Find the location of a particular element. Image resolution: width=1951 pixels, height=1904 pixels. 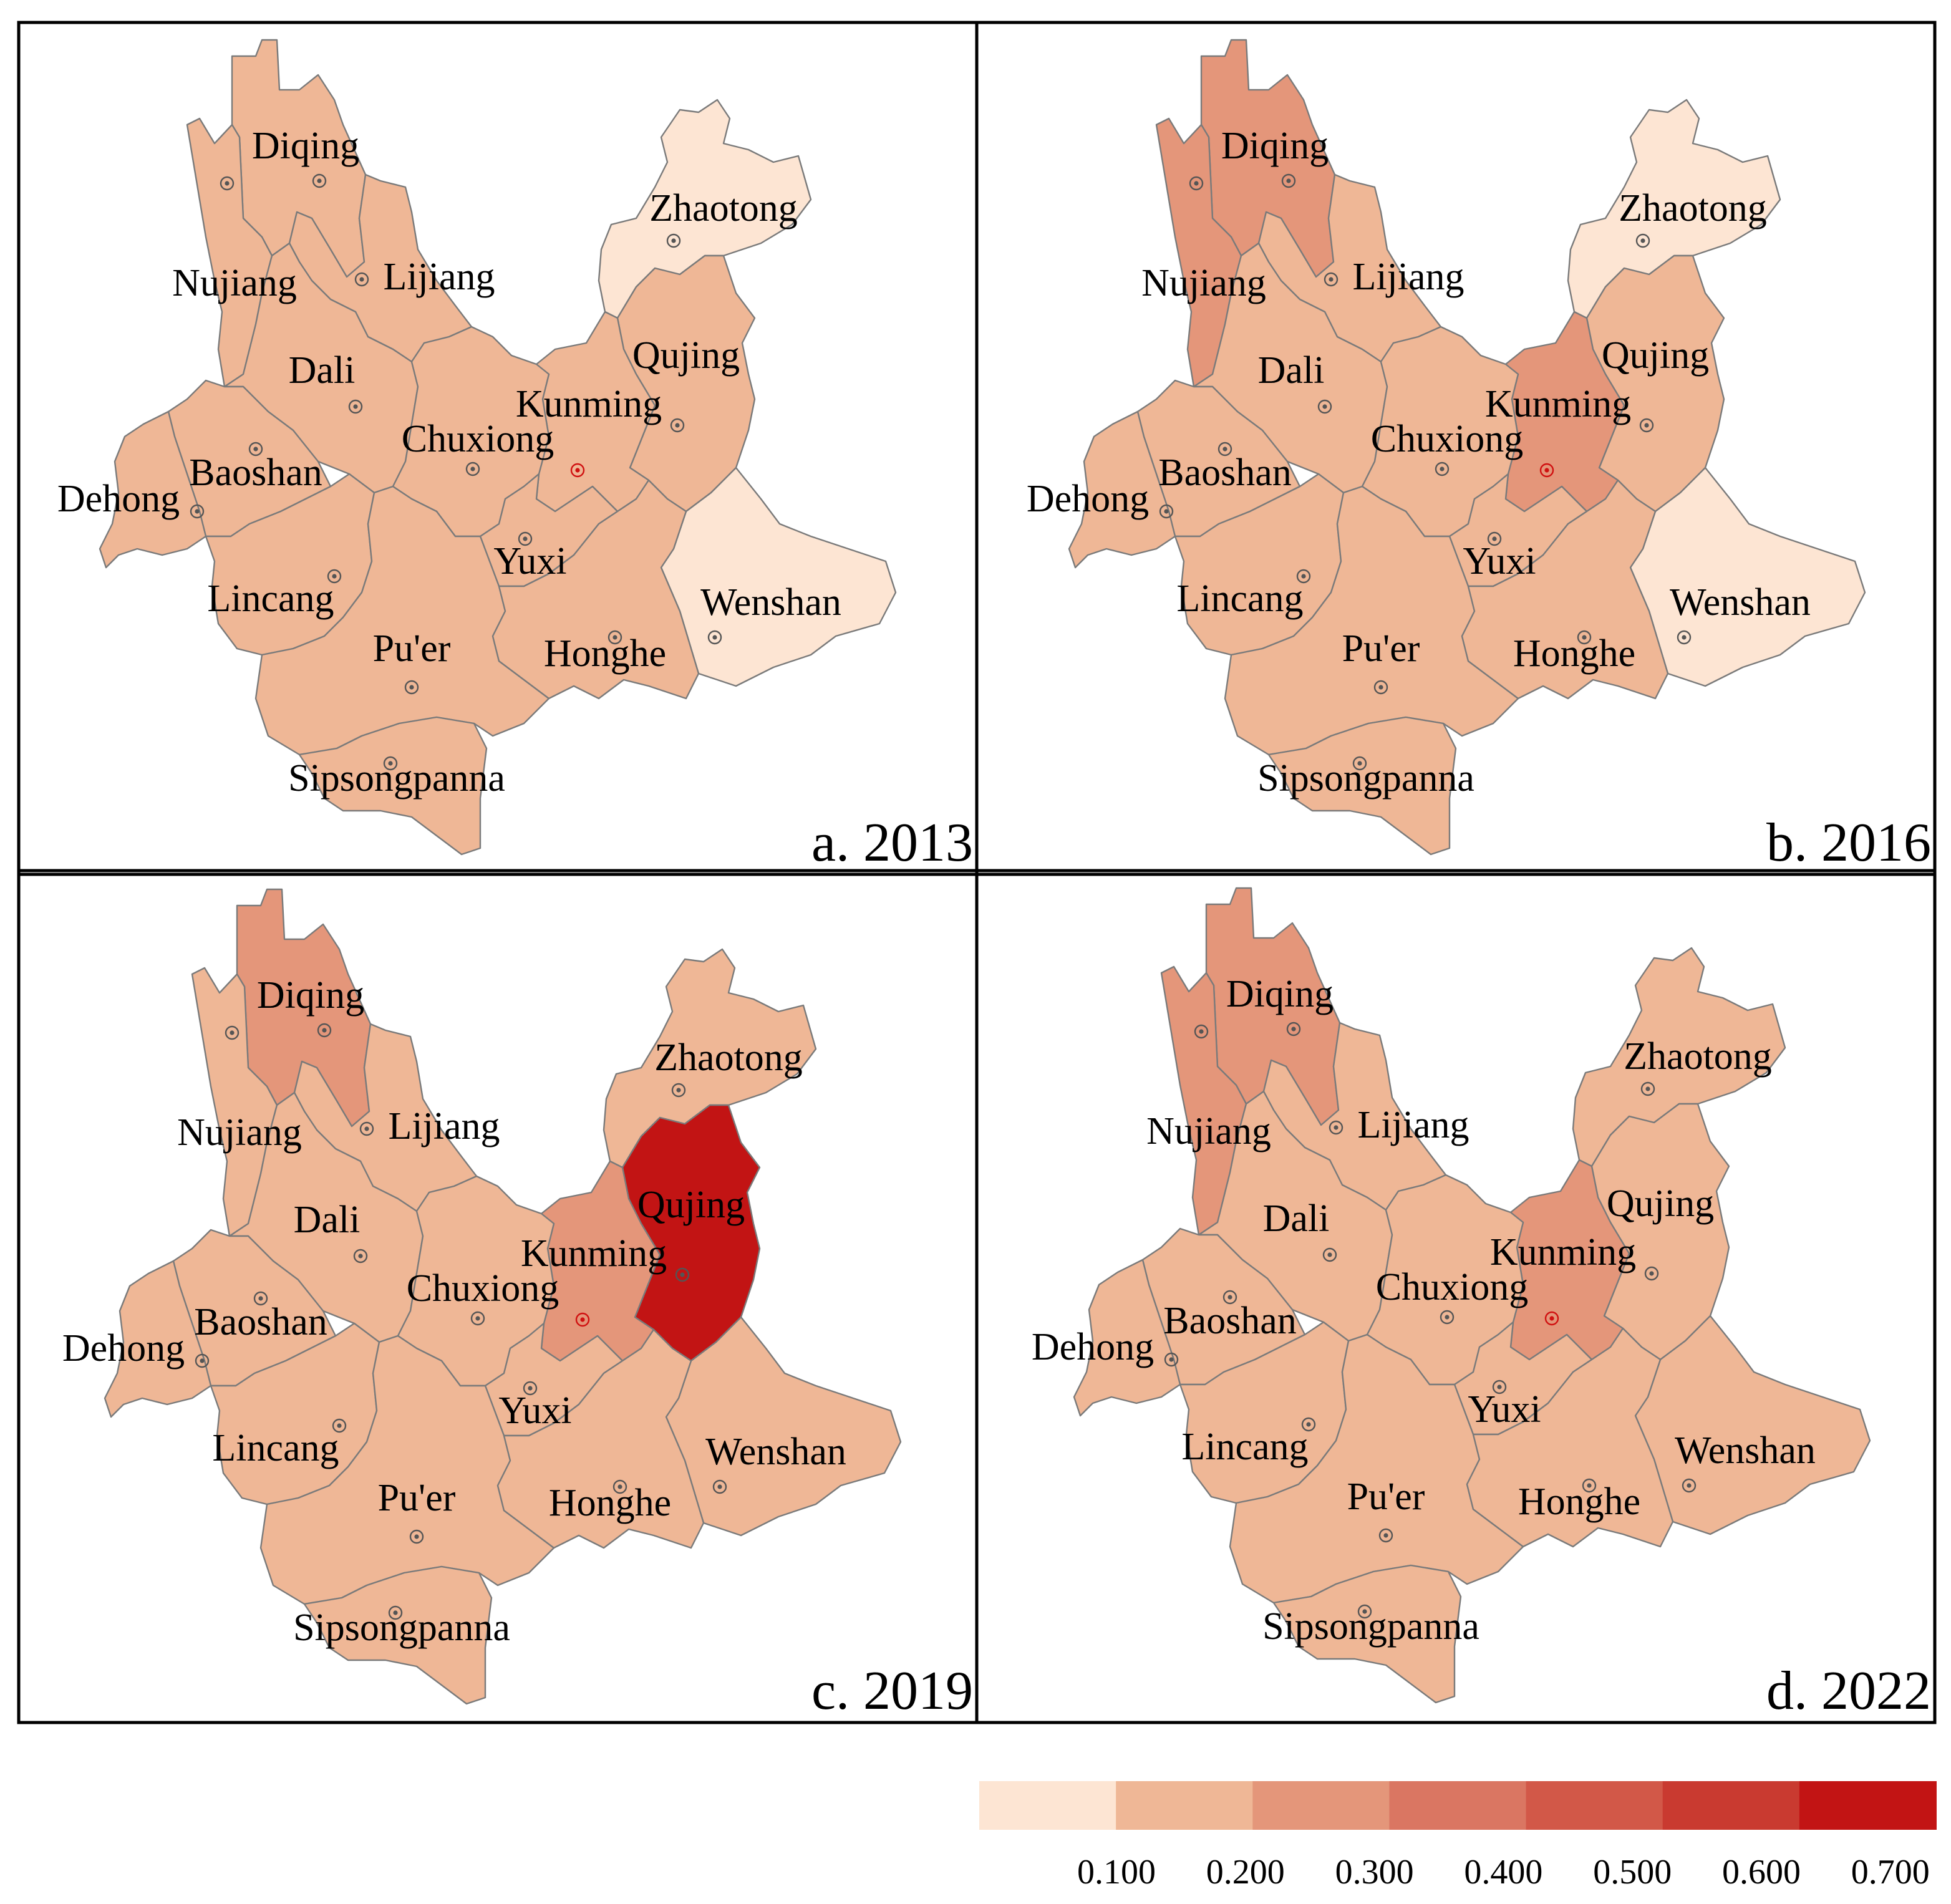

legend-tick-label: 0.100 is located at coordinates (1116, 1873).